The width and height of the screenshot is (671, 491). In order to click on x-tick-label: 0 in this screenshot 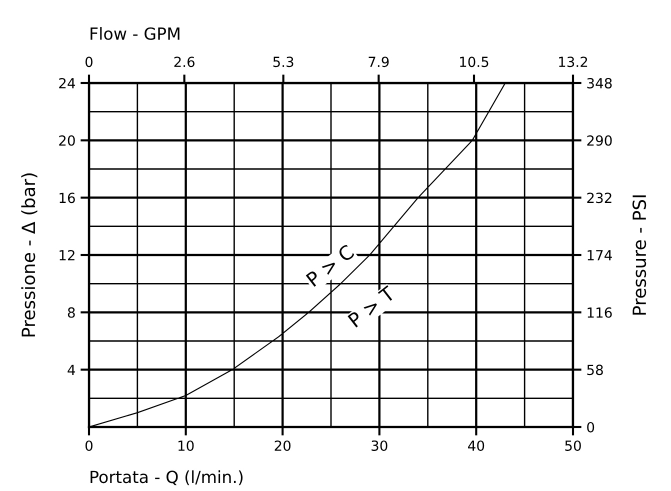, I will do `click(88, 445)`.